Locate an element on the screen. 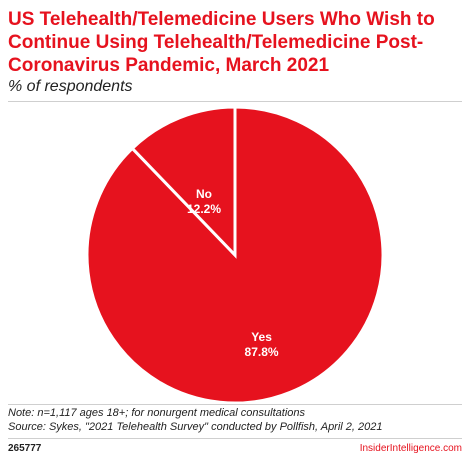 This screenshot has height=460, width=470. slice-label-yes: Yes is located at coordinates (261, 337).